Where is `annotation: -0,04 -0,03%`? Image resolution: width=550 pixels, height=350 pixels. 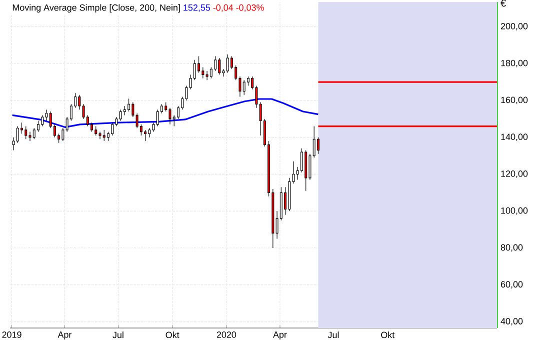
annotation: -0,04 -0,03% is located at coordinates (238, 8).